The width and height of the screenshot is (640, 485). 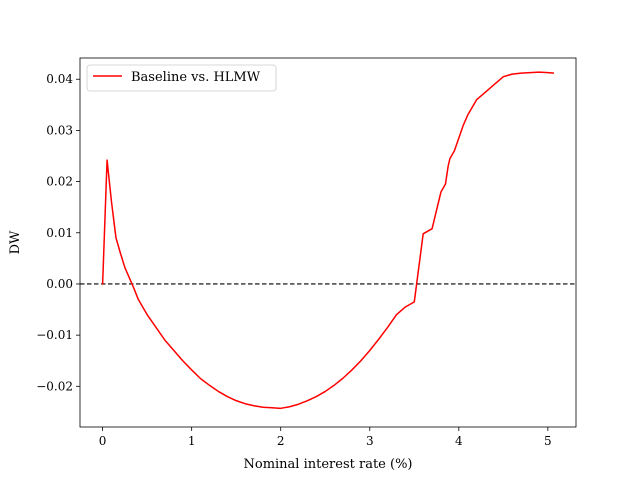 What do you see at coordinates (328, 464) in the screenshot?
I see `x-axis-title: Nominal interest rate (%)` at bounding box center [328, 464].